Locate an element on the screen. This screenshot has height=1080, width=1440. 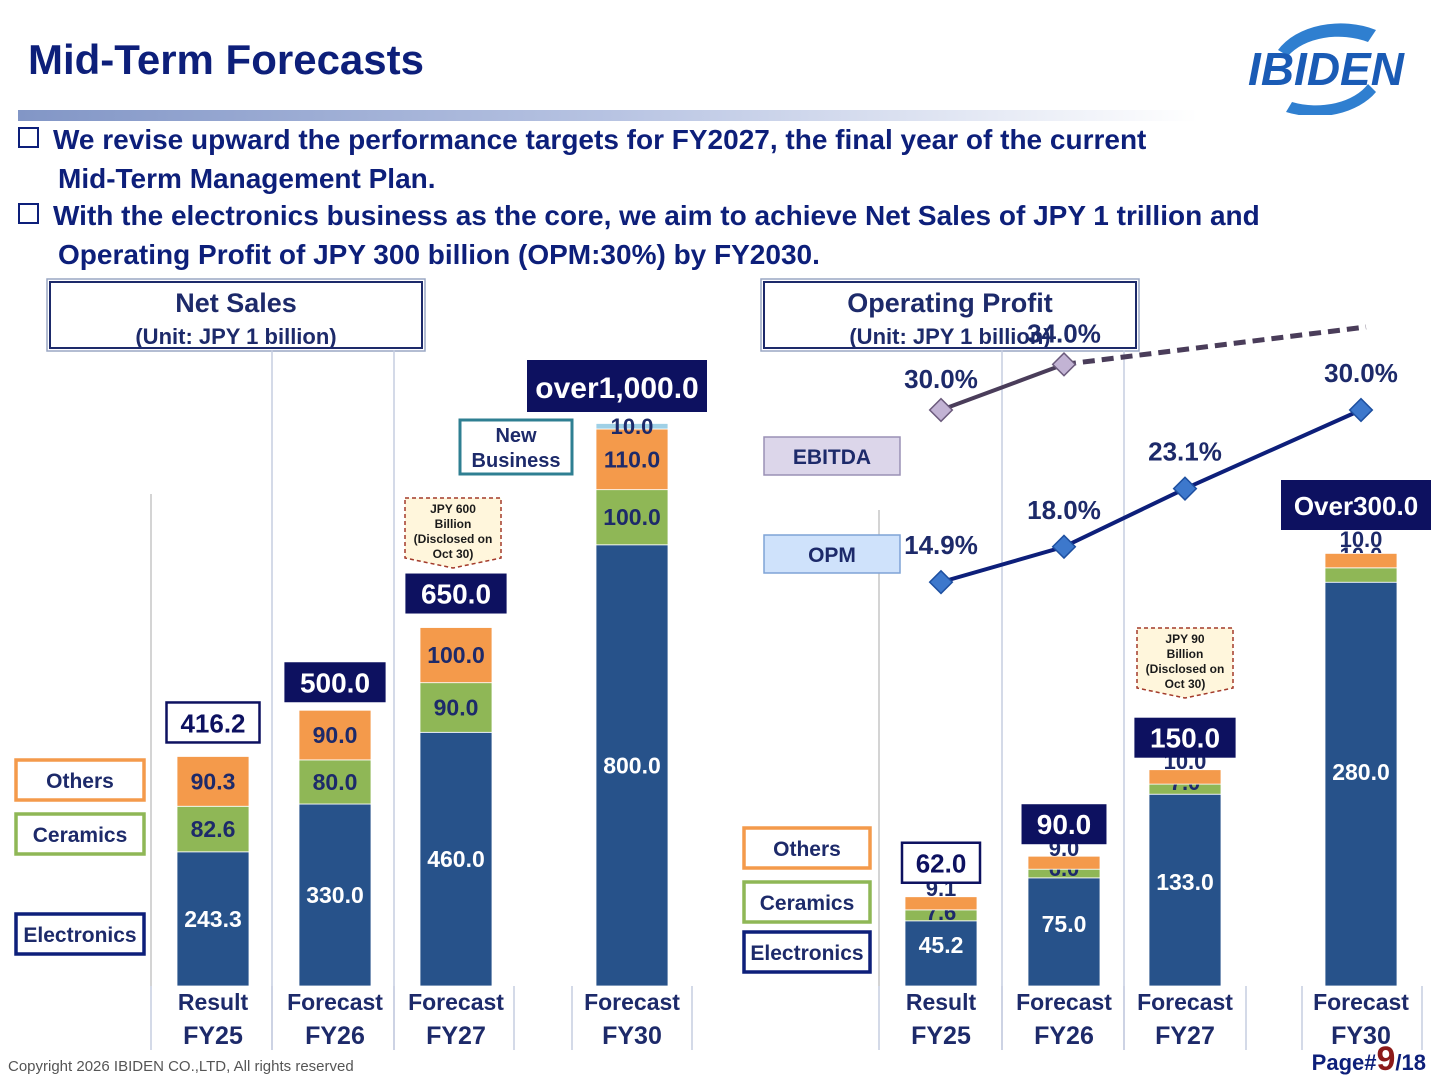
op-profit-x-tick-status: Result is located at coordinates (941, 1002).